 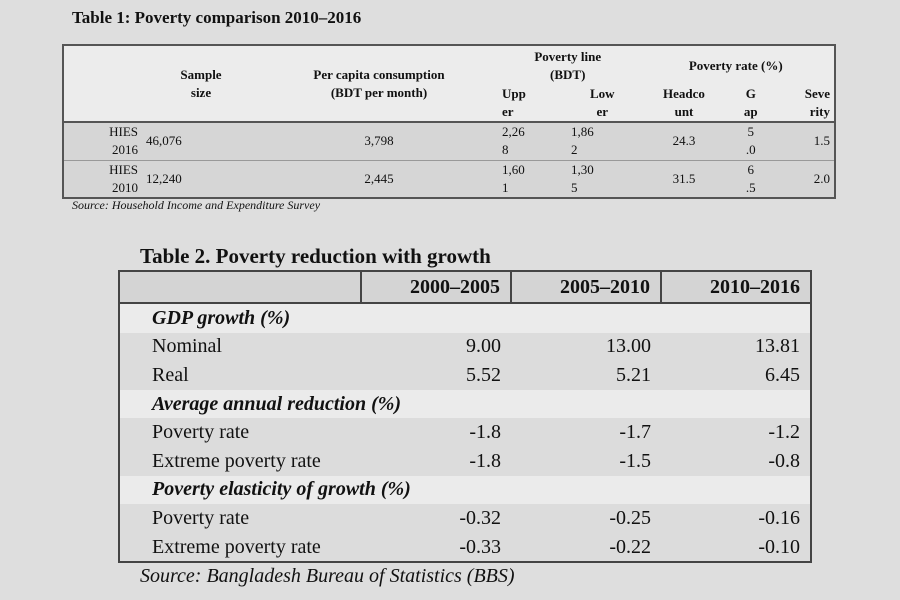 I want to click on header-upper: Upp er, so click(x=532, y=103).